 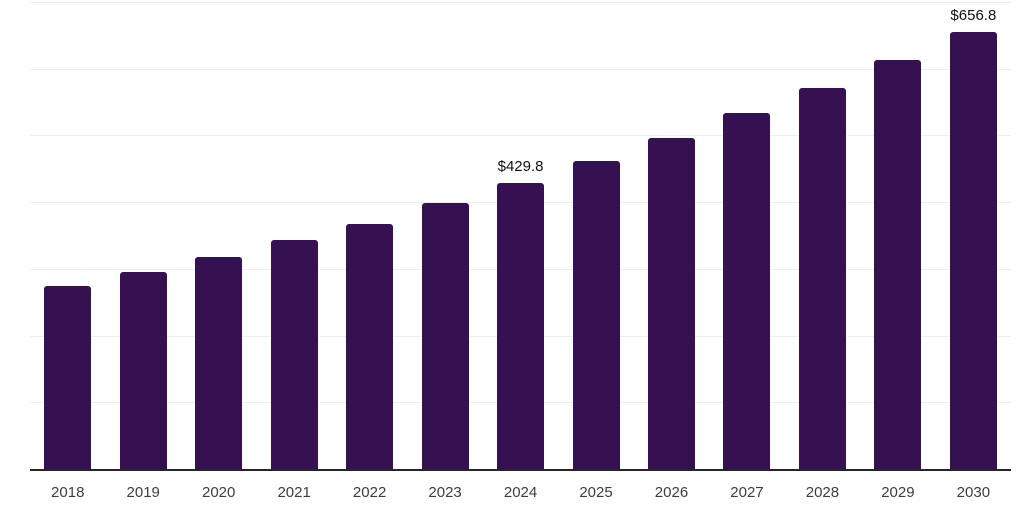 What do you see at coordinates (68, 492) in the screenshot?
I see `x-tick-2018: 2018` at bounding box center [68, 492].